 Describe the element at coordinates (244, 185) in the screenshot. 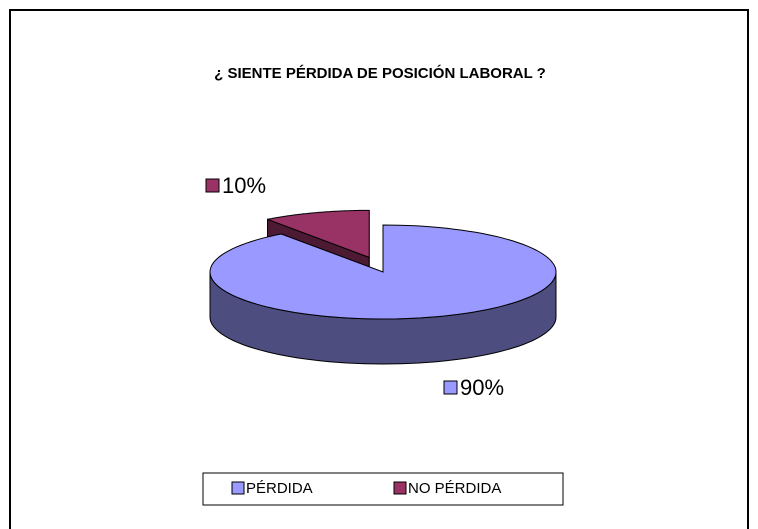

I see `value-label: 10%` at that location.